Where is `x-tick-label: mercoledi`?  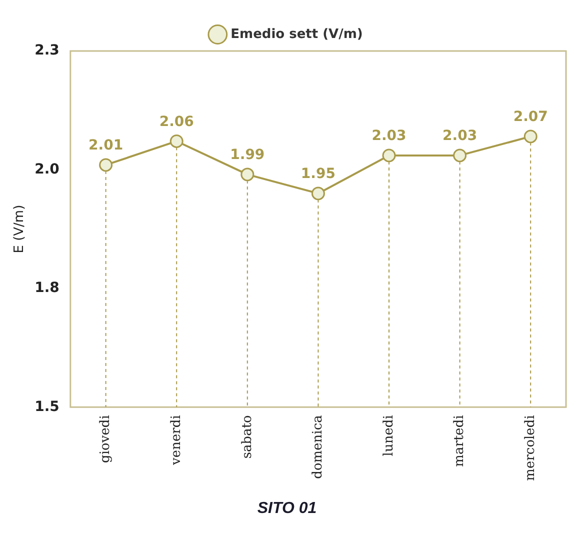
x-tick-label: mercoledi is located at coordinates (530, 448).